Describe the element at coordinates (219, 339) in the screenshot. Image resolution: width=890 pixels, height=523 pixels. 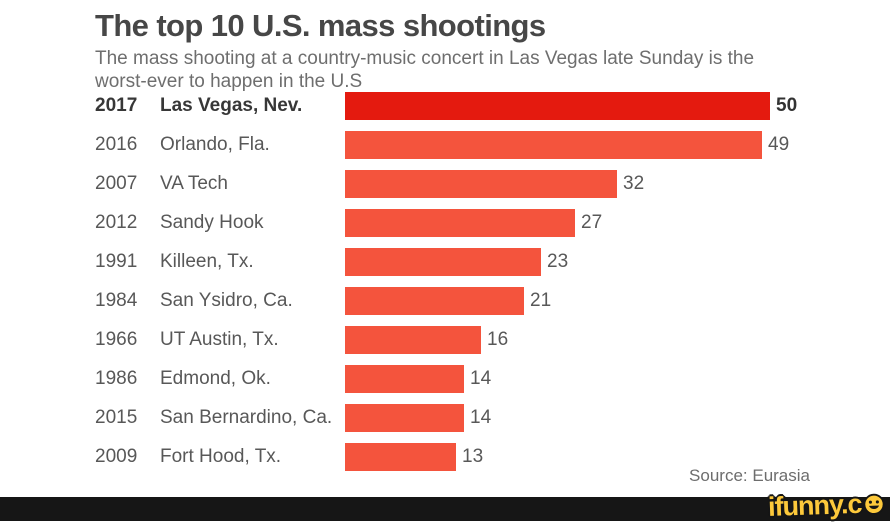
I see `row-location-label: UT Austin, Tx.` at that location.